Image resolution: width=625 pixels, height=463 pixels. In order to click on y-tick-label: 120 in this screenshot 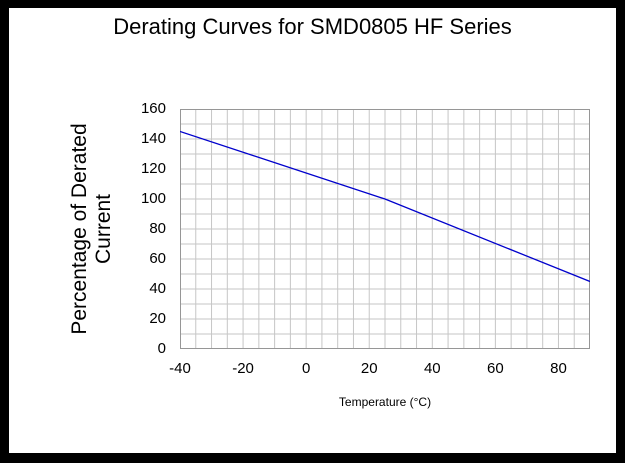, I will do `click(153, 168)`.